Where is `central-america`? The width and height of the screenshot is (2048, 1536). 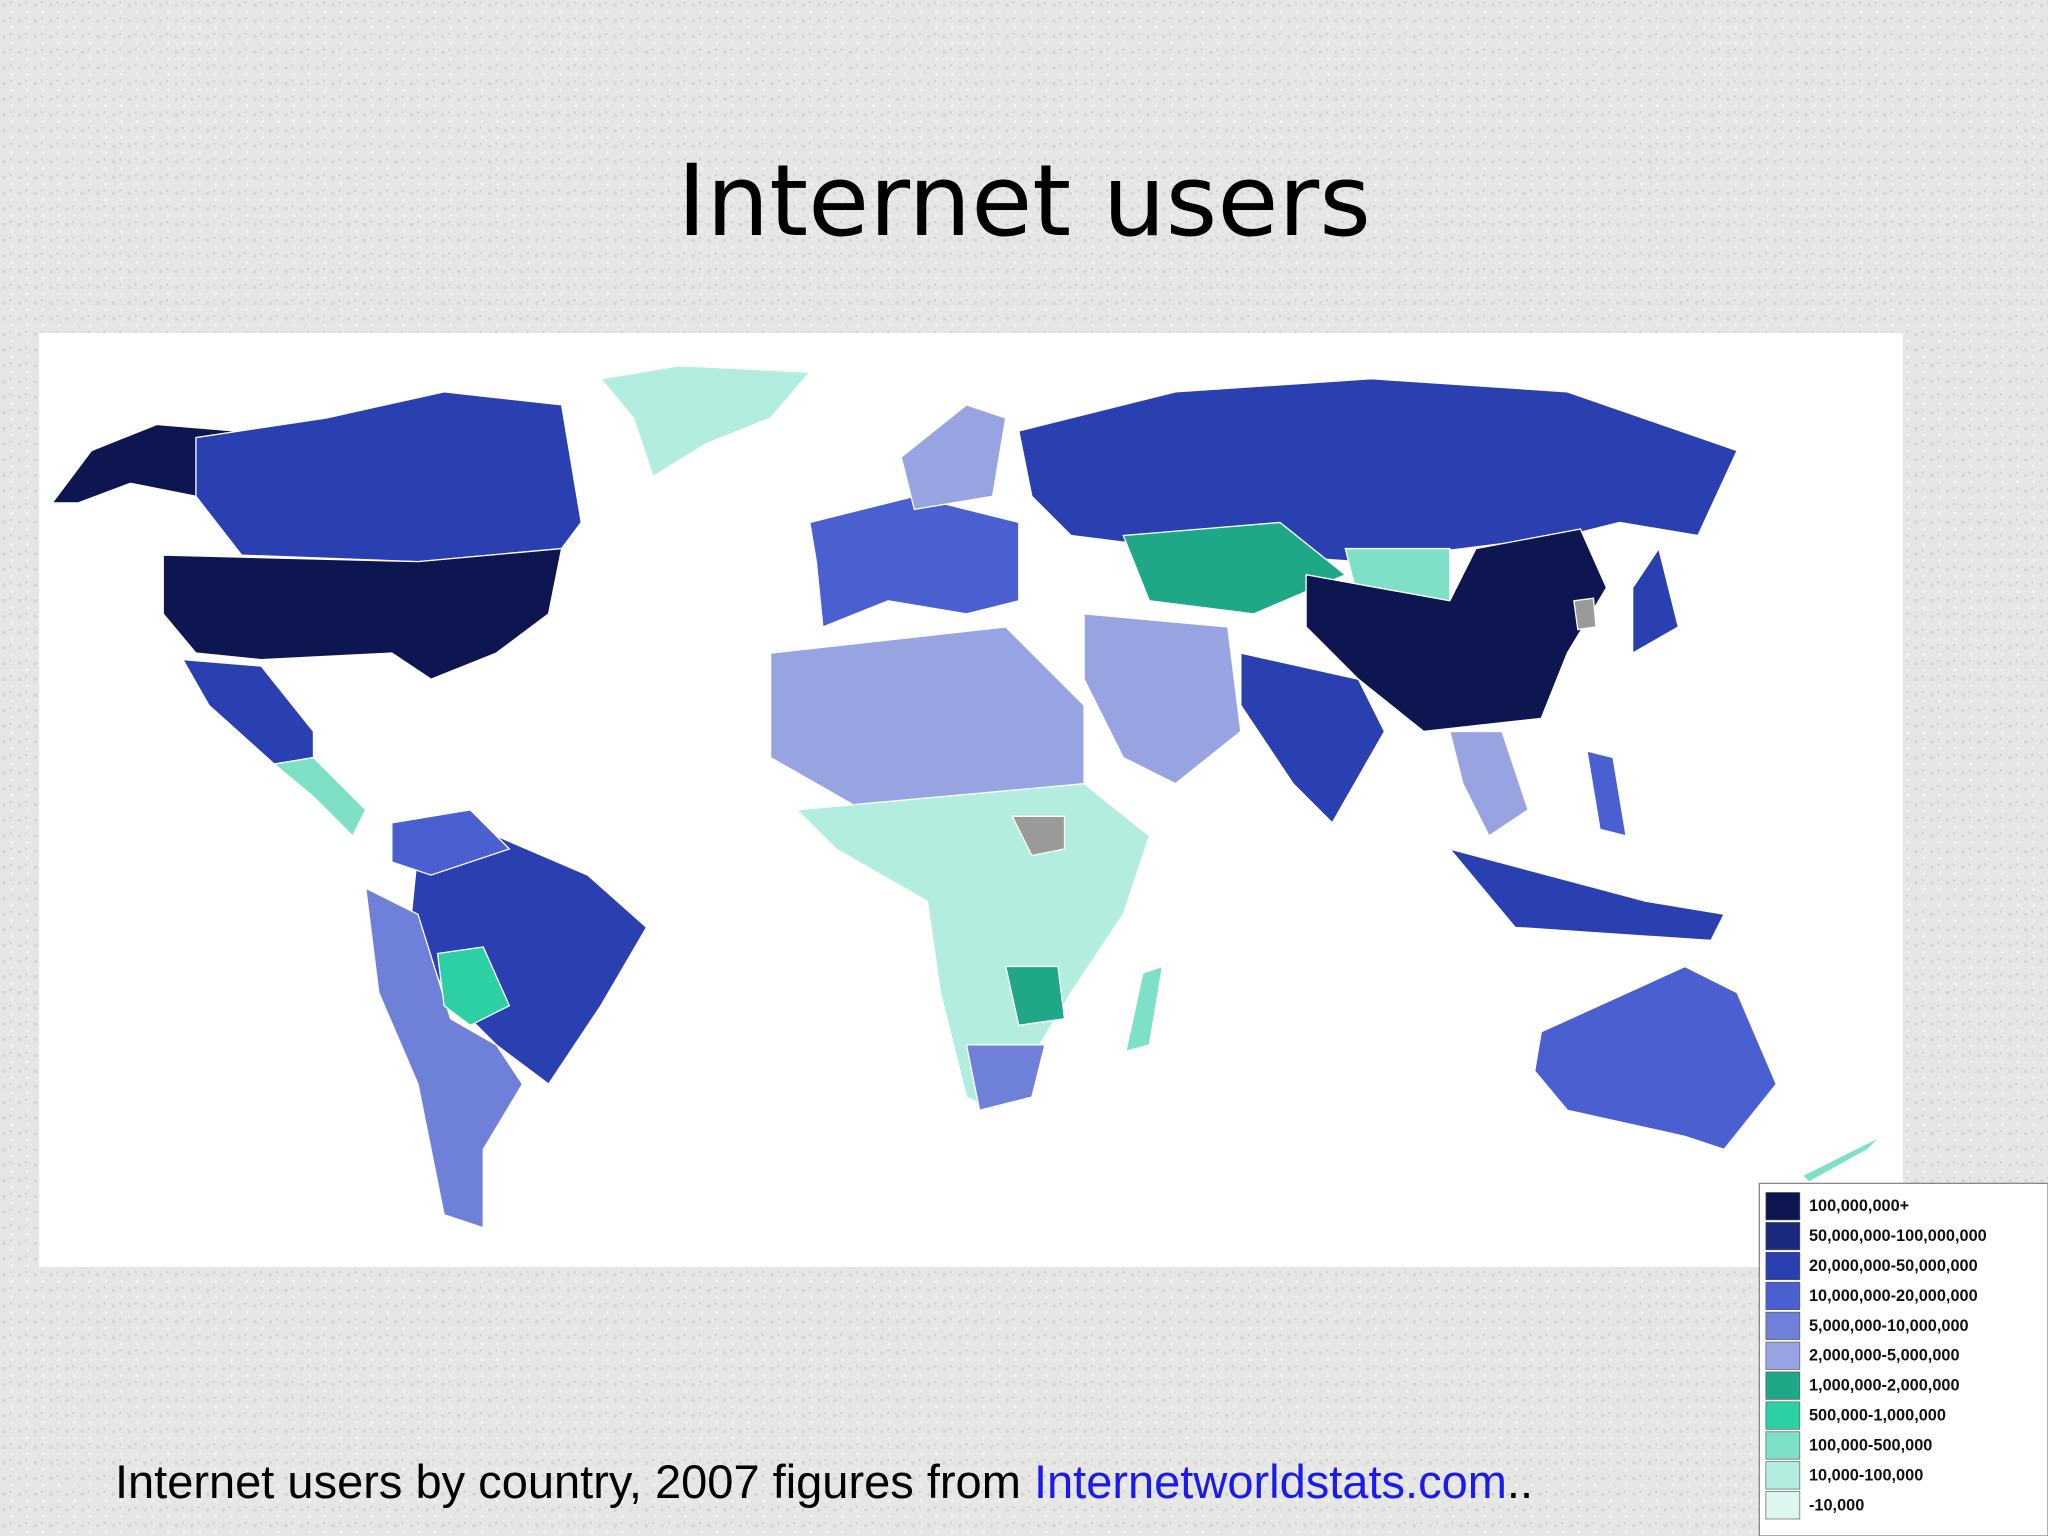
central-america is located at coordinates (319, 797).